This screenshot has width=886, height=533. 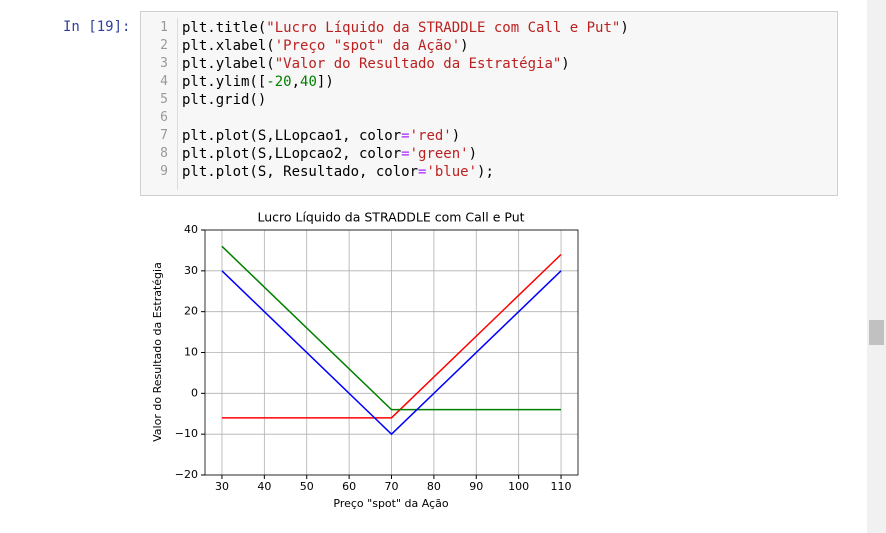 I want to click on line-number: 9, so click(x=164, y=171).